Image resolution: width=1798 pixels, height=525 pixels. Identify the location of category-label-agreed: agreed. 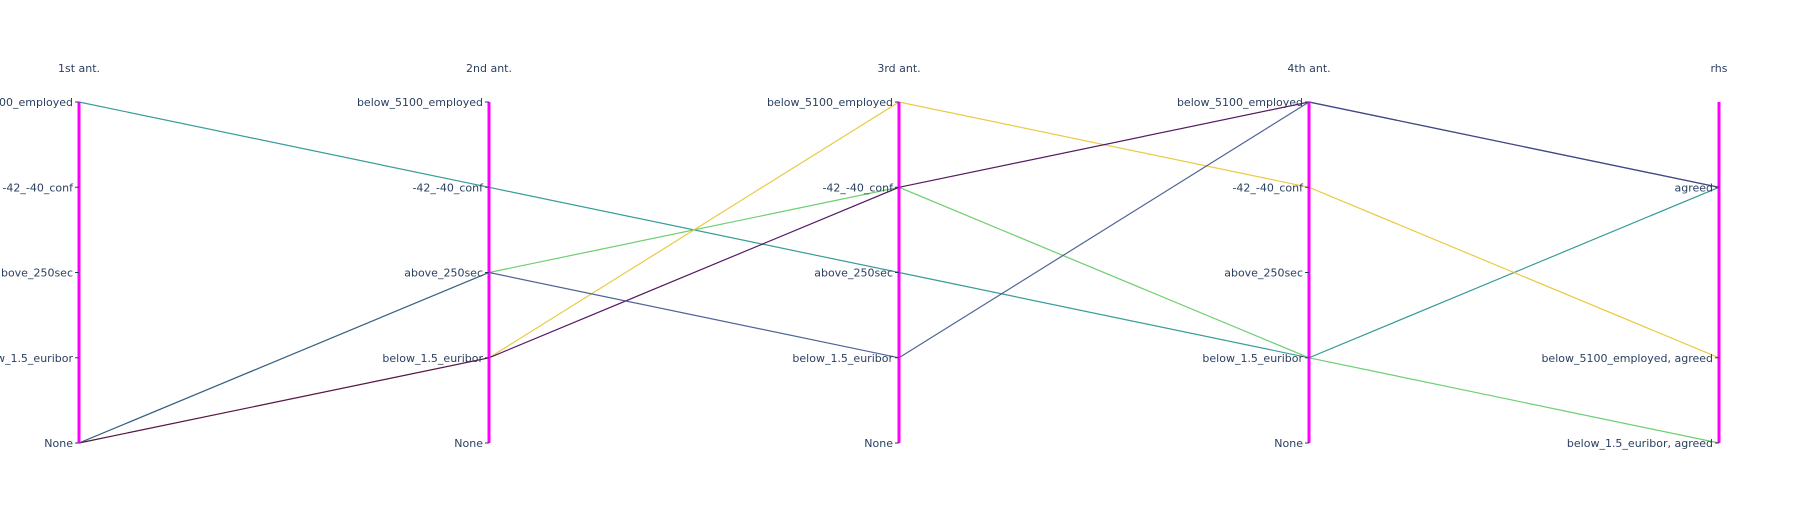
(1693, 187).